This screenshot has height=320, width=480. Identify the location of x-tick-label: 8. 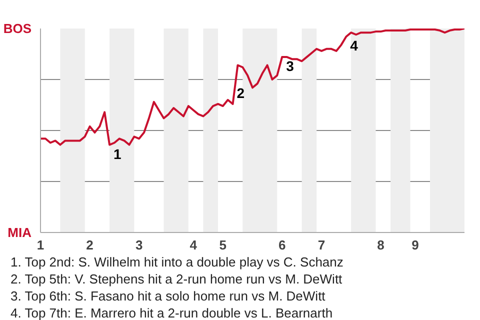
(380, 245).